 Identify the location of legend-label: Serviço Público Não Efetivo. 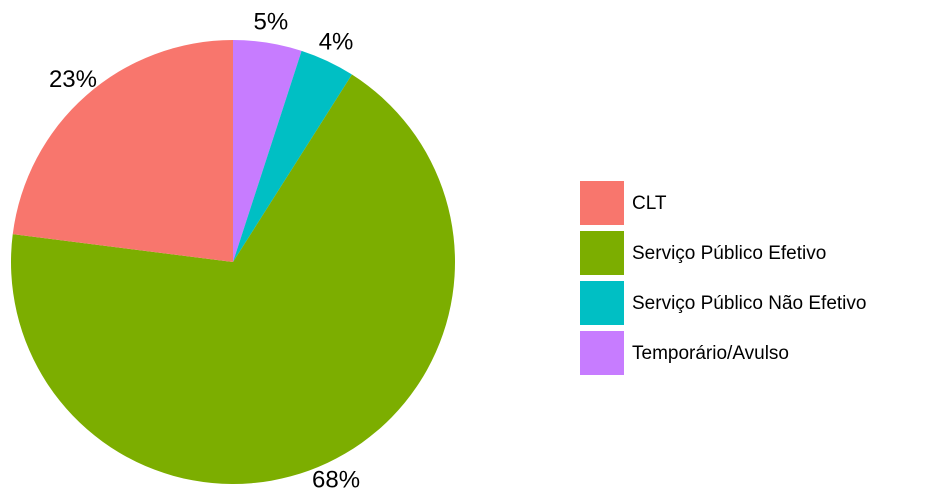
(749, 303).